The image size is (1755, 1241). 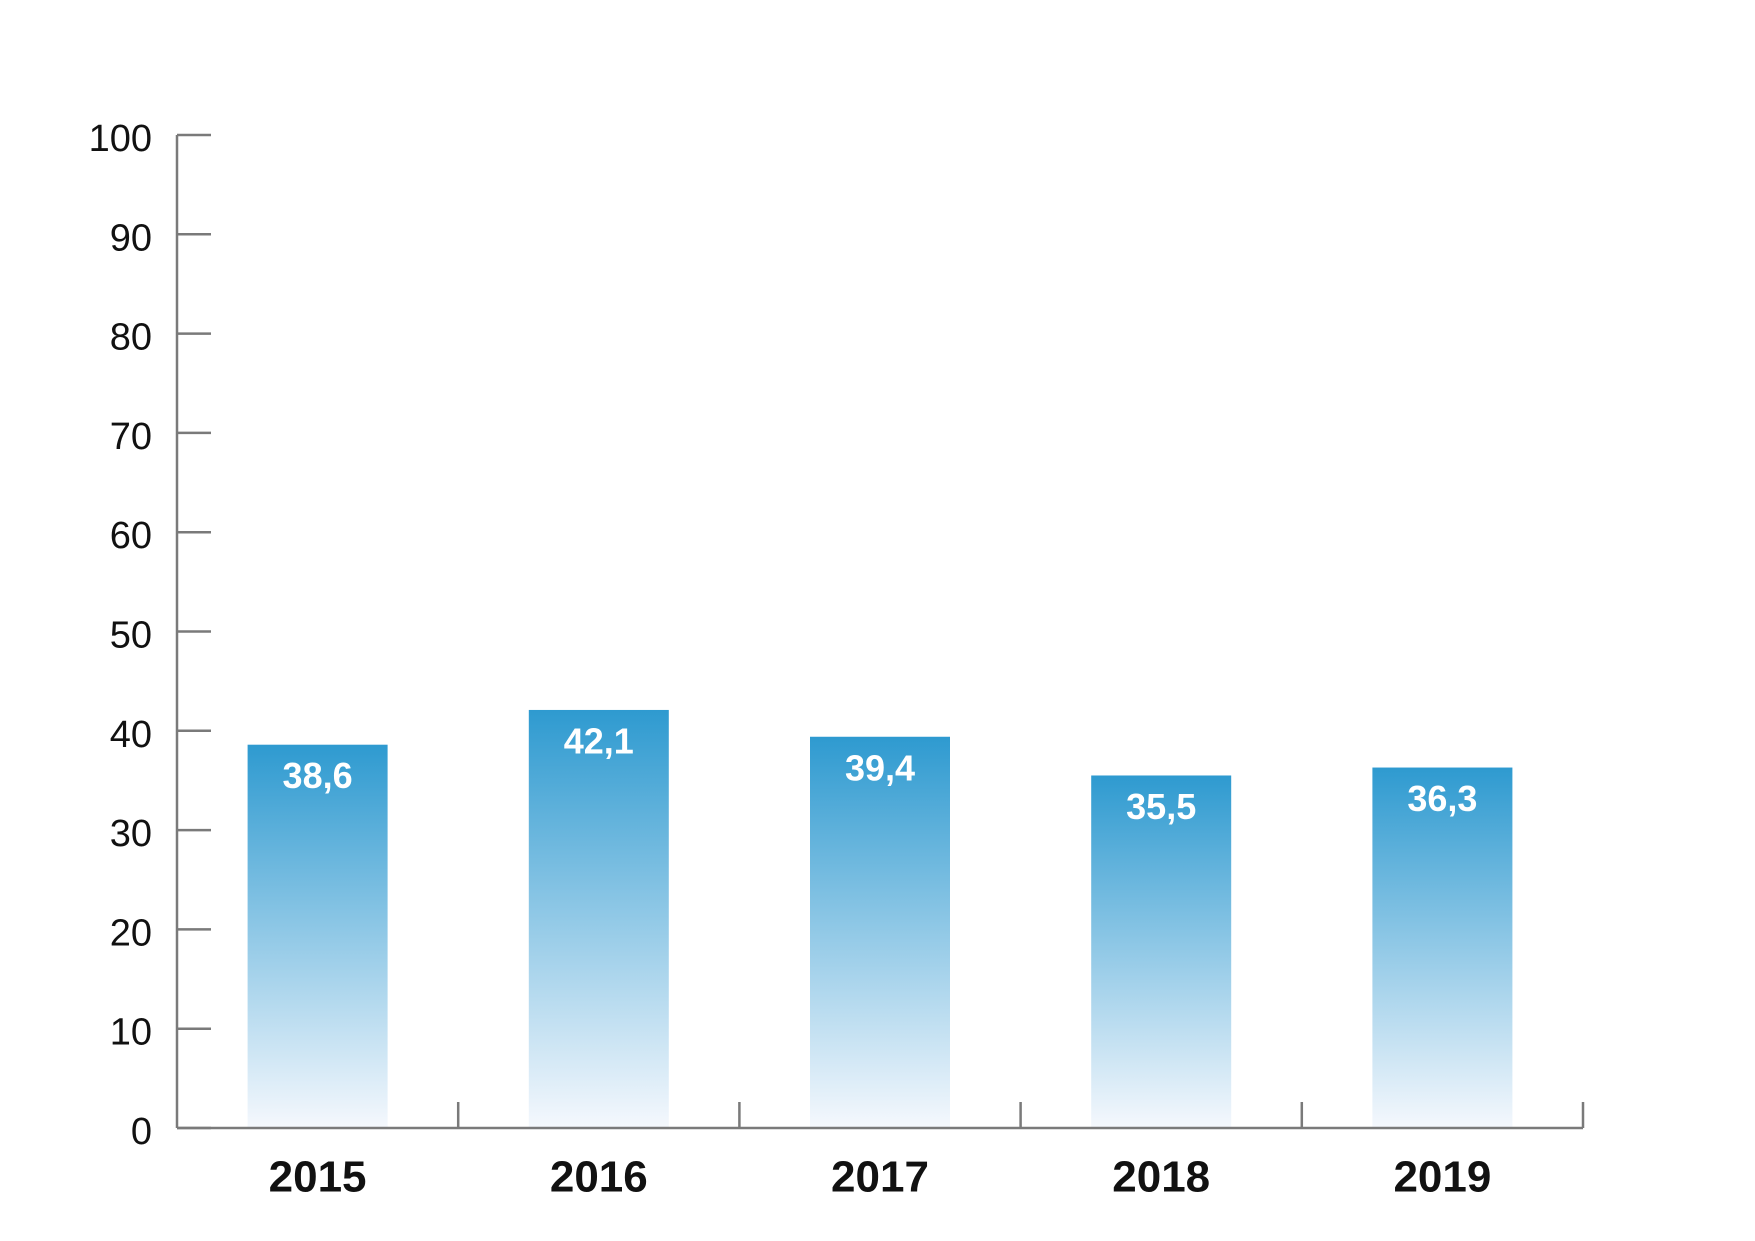 What do you see at coordinates (131, 1033) in the screenshot?
I see `y-tick-label: 10` at bounding box center [131, 1033].